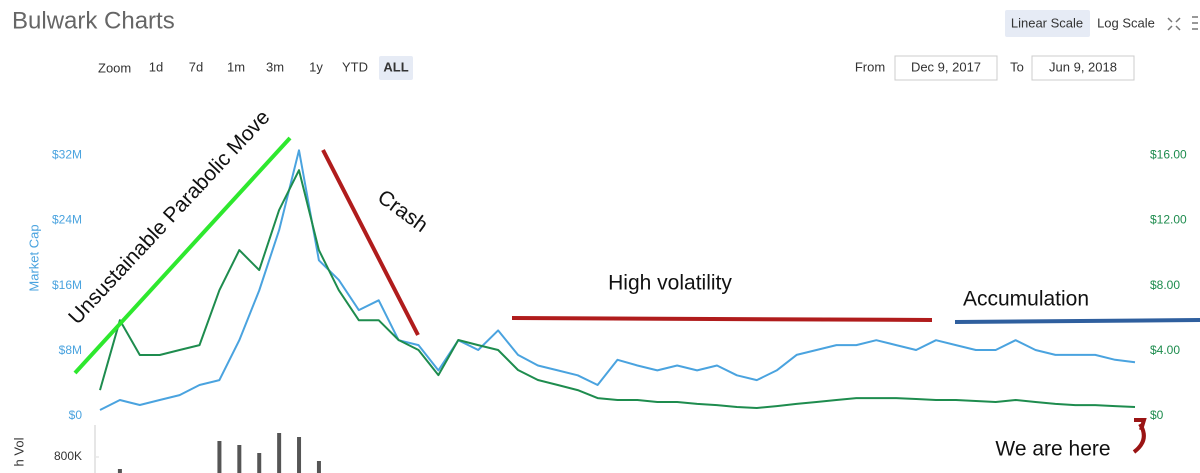 The image size is (1200, 473). I want to click on y-tick-label: $0, so click(76, 415).